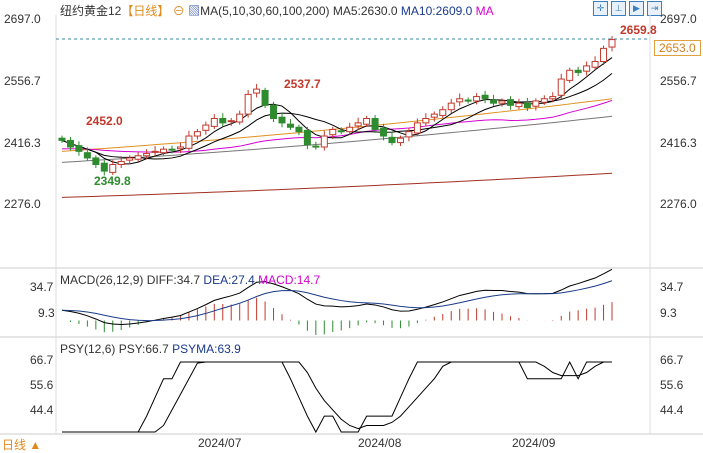  I want to click on macd-dea-line, so click(337, 301).